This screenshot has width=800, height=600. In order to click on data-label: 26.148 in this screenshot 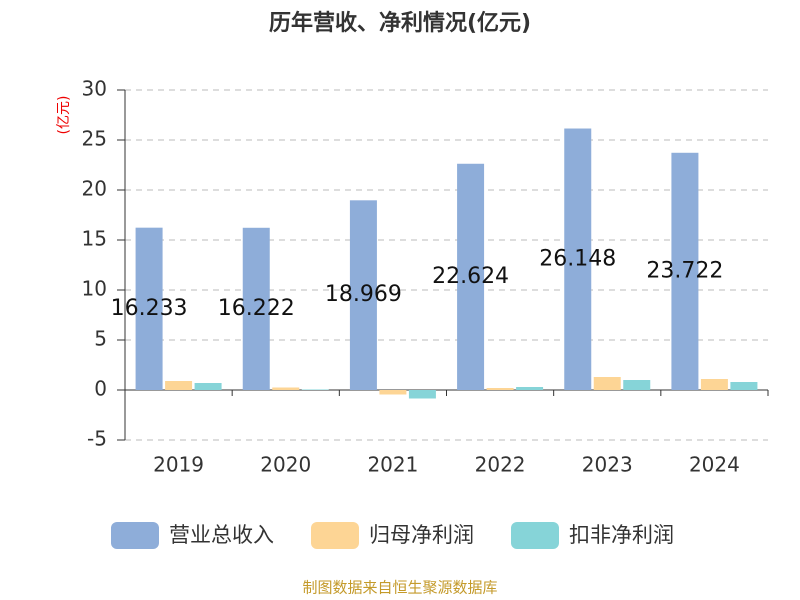, I will do `click(577, 258)`.